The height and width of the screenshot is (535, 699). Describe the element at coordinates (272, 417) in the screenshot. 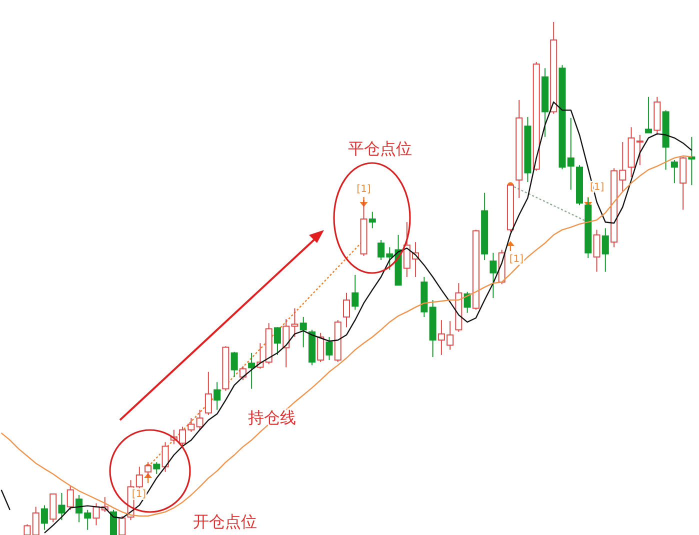

I see `annotation: 持仓线` at that location.